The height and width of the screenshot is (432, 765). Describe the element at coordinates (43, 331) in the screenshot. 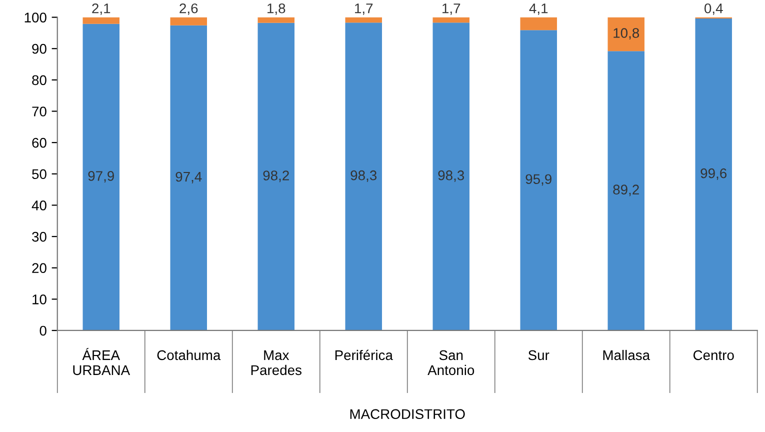

I see `y-tick-label: 0` at that location.